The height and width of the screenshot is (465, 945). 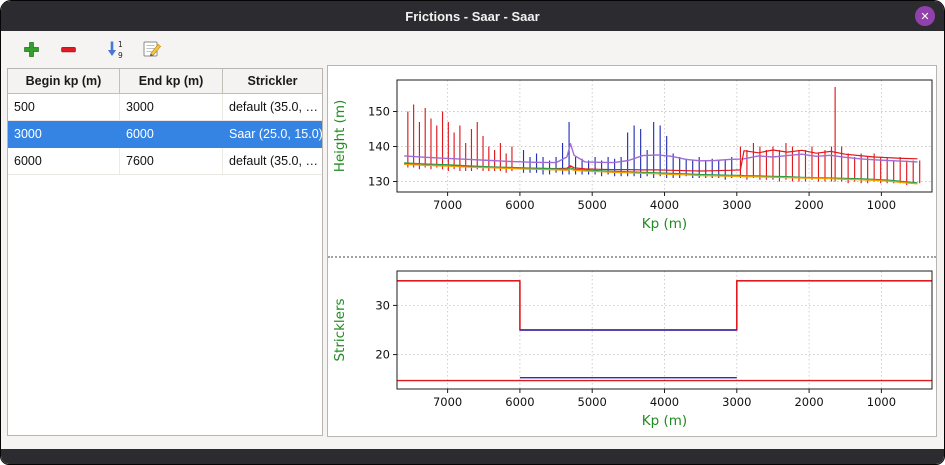 What do you see at coordinates (140, 134) in the screenshot?
I see `cell-end-kp: 6000` at bounding box center [140, 134].